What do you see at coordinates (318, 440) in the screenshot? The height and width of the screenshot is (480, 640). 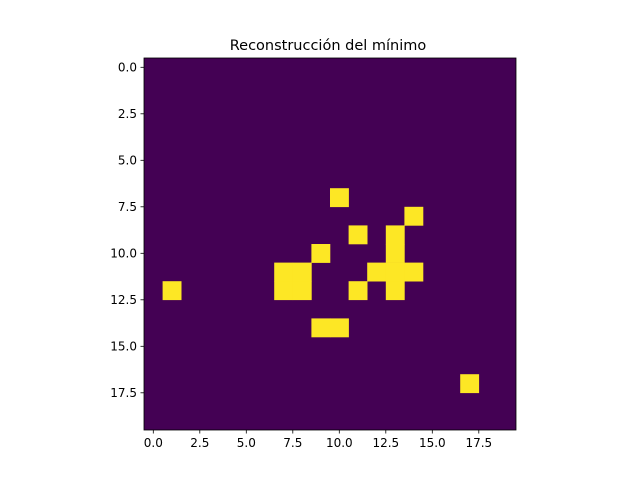 I see `x-axis: 0.0 2.5 5.0 7.5 10.0 12.5 15.0 17.5` at bounding box center [318, 440].